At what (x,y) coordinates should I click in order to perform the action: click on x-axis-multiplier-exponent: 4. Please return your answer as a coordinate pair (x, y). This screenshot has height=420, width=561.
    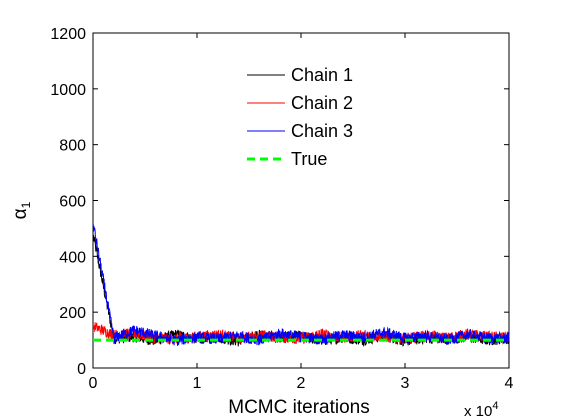
    Looking at the image, I should click on (495, 406).